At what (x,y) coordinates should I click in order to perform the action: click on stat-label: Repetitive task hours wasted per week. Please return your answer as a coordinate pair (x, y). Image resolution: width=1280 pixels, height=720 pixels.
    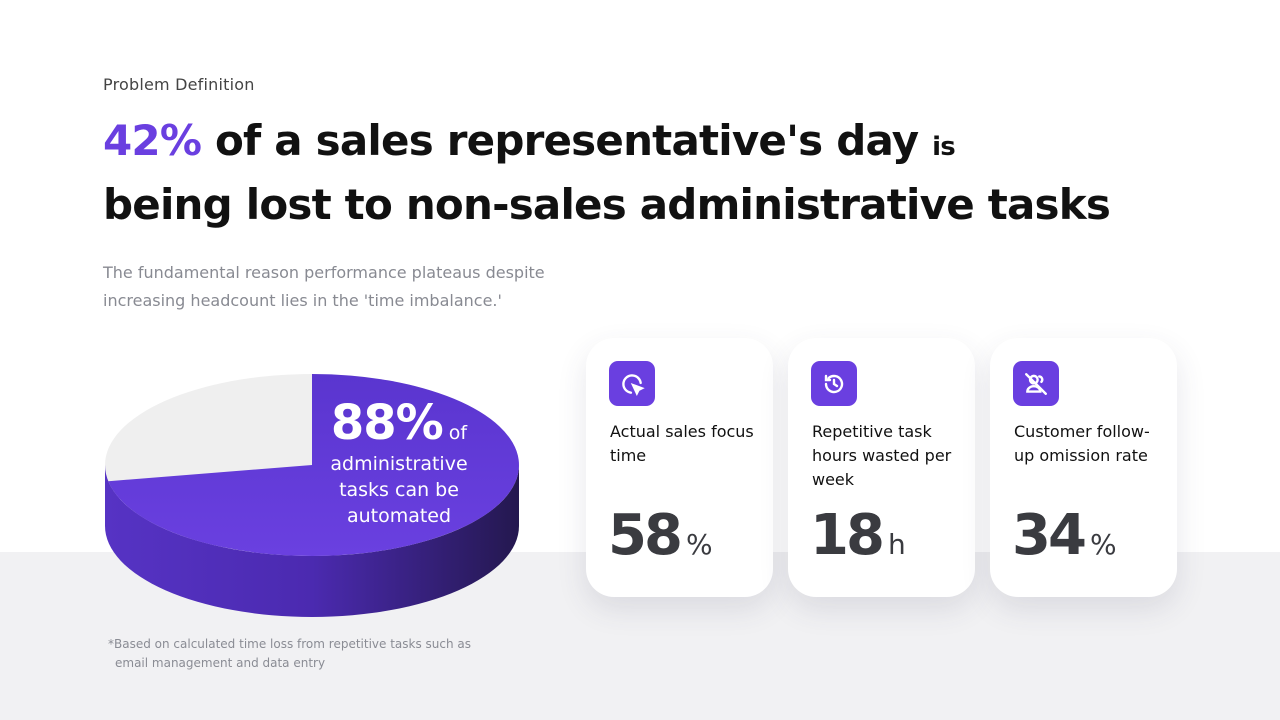
    Looking at the image, I should click on (882, 455).